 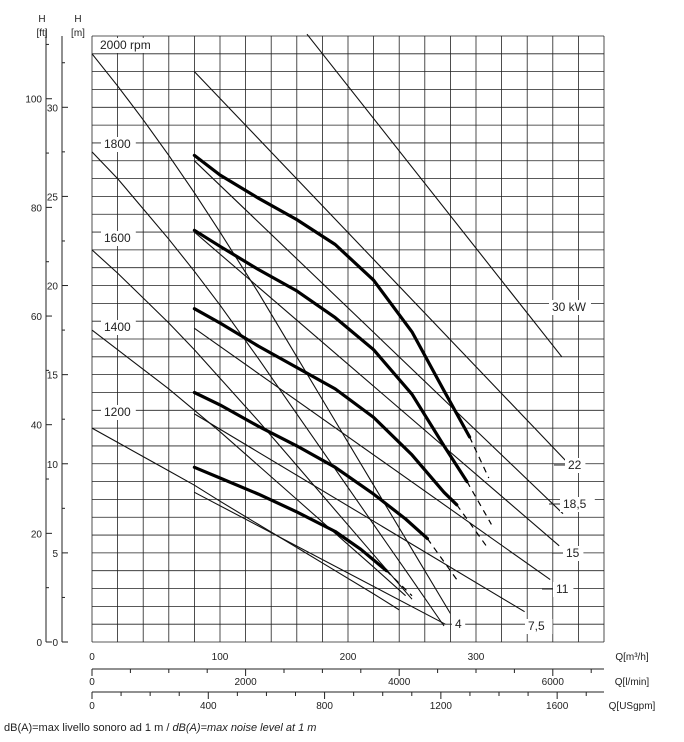 I want to click on power-line-label: 22, so click(x=575, y=465).